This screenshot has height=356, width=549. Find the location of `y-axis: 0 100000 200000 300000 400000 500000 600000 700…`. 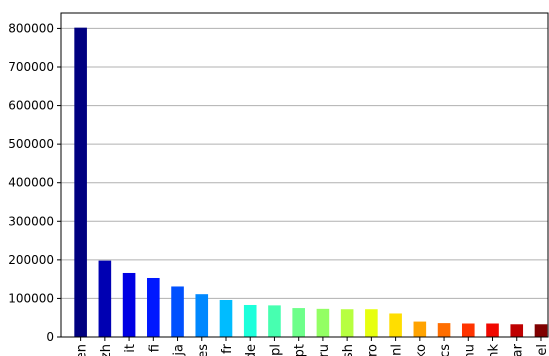

y-axis: 0 100000 200000 300000 400000 500000 600000 700… is located at coordinates (34, 182).